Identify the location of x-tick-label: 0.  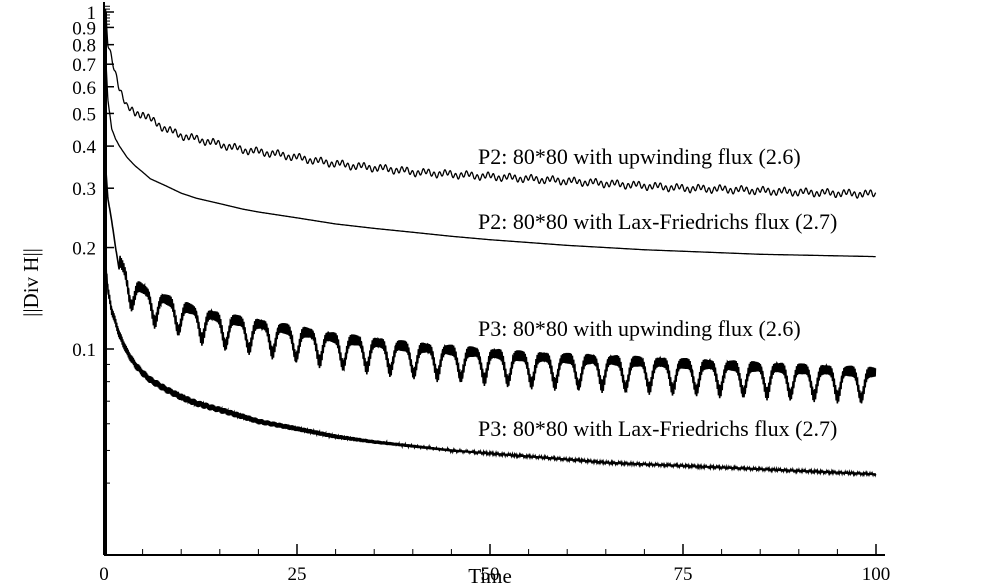
(104, 574).